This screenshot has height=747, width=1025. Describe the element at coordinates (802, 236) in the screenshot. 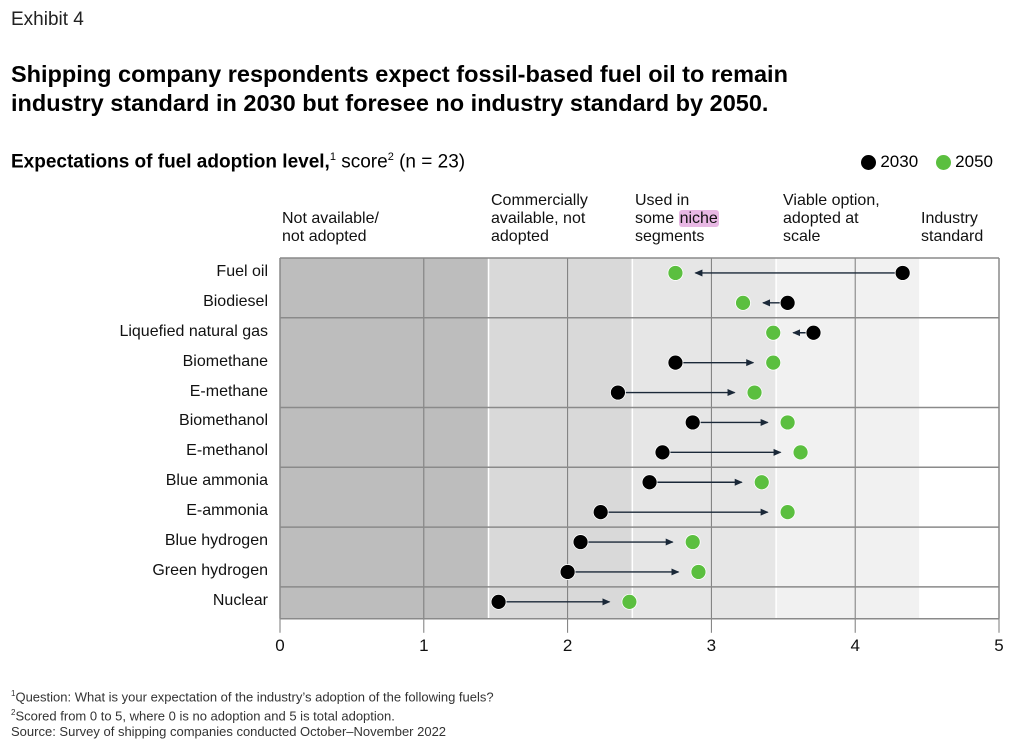

I see `zone-label-line: scale` at that location.